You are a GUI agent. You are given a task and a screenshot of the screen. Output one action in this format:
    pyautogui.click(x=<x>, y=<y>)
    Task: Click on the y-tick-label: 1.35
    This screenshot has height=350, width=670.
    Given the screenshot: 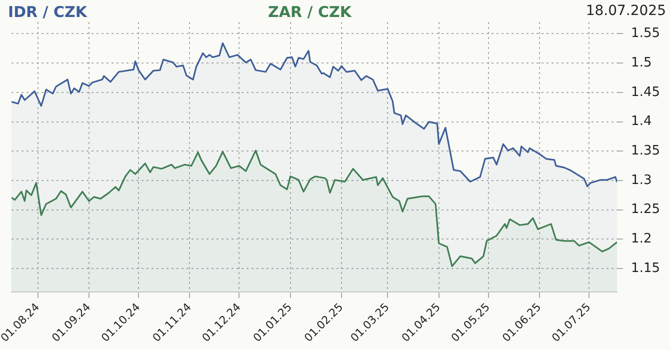 What is the action you would take?
    pyautogui.click(x=645, y=151)
    